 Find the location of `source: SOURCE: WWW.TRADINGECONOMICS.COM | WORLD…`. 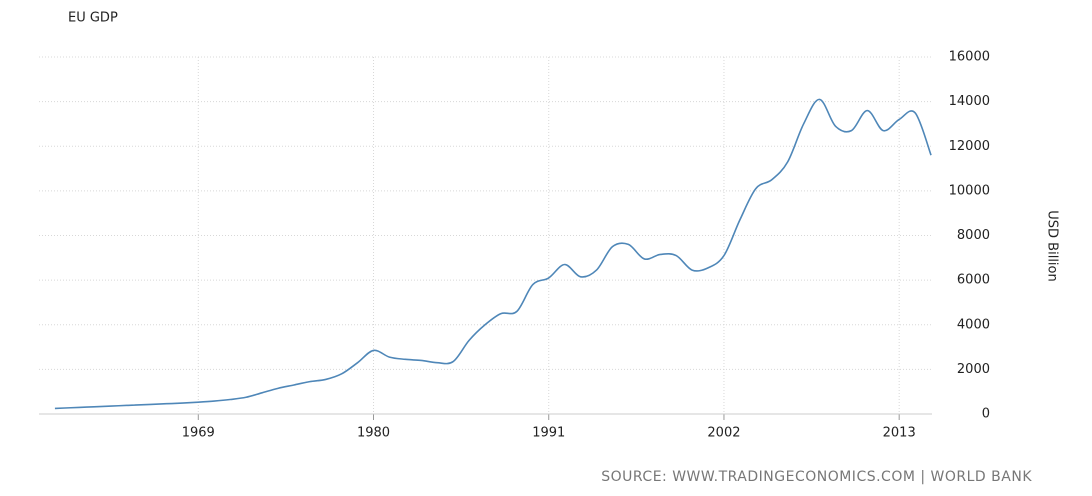

source: SOURCE: WWW.TRADINGECONOMICS.COM | WORLD… is located at coordinates (816, 477).